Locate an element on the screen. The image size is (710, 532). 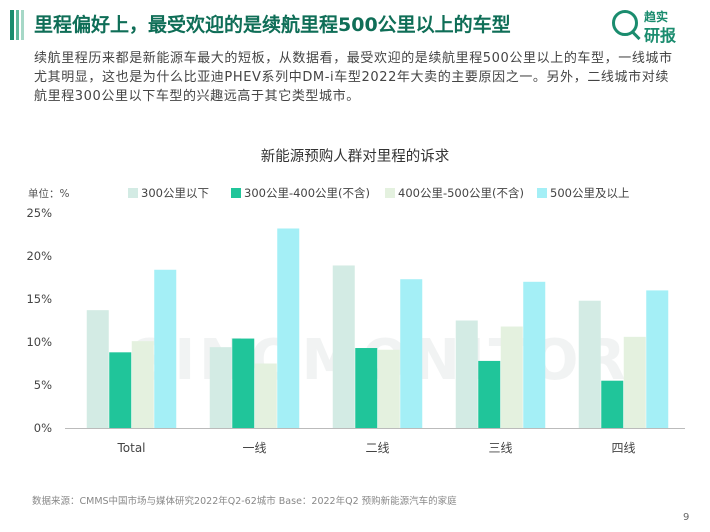
x-tick-label: Total is located at coordinates (130, 448).